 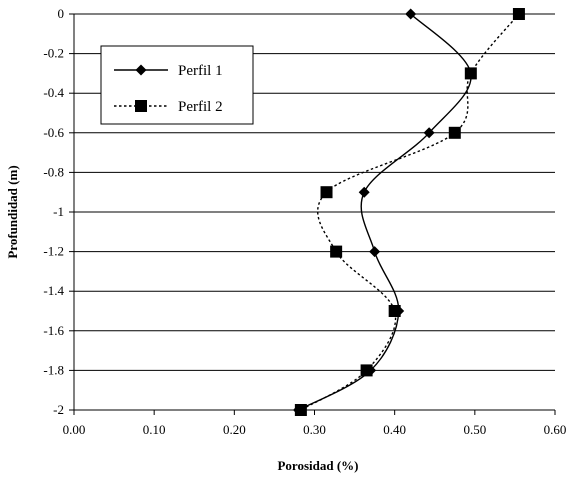 I want to click on x-tick-label: 0.60, so click(x=555, y=429).